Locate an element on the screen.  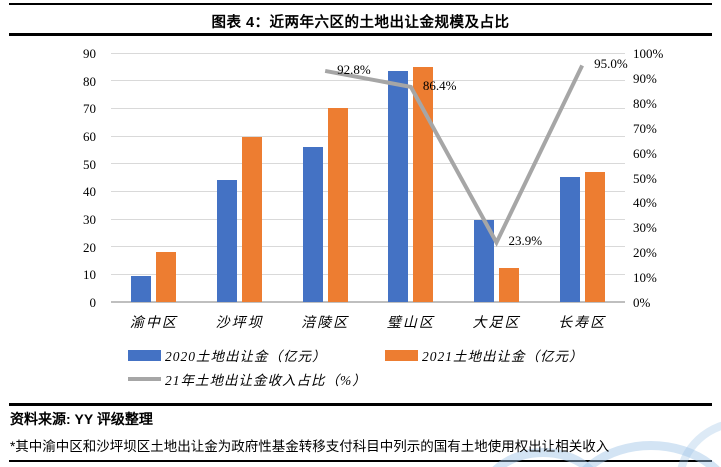
line-point-label: 23.9% is located at coordinates (525, 241).